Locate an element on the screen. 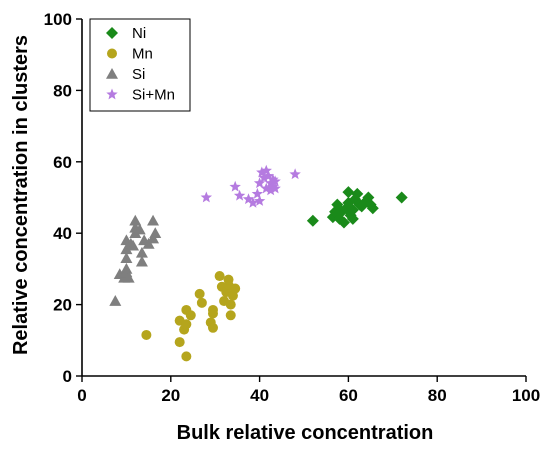  legend-si-mn-label: Si+Mn is located at coordinates (153, 95).